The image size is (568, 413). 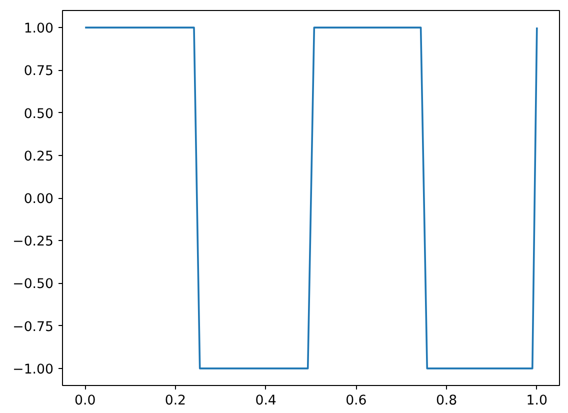 I want to click on y-tick-label: −0.50, so click(x=33, y=284).